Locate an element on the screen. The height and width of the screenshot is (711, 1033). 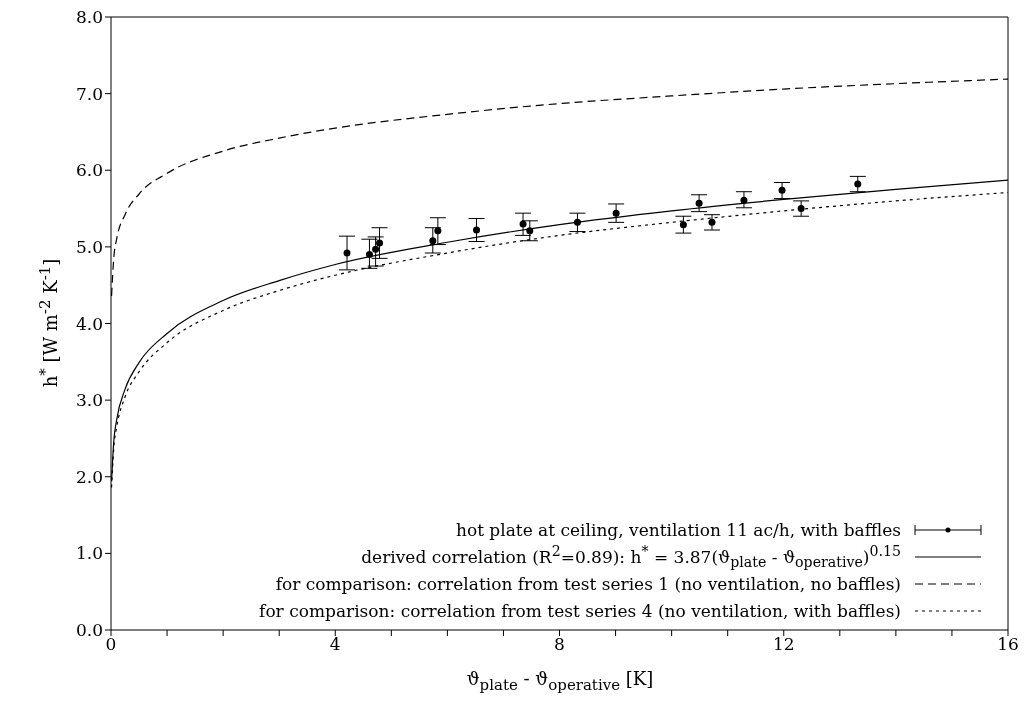
x-tick-label: 0 is located at coordinates (111, 644).